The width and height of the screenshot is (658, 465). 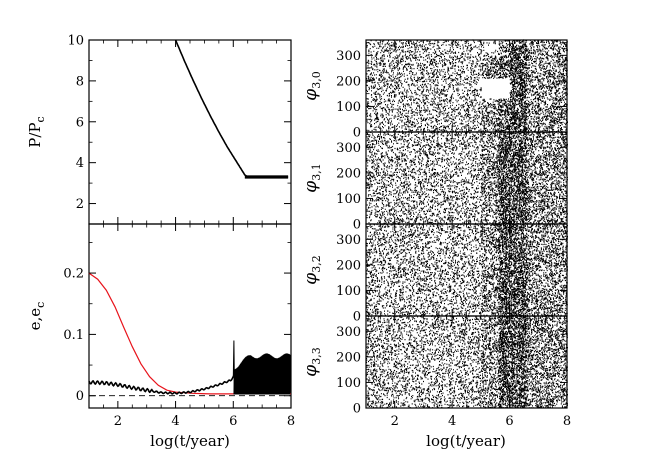 I want to click on phi-subscript: 3,0, so click(x=316, y=80).